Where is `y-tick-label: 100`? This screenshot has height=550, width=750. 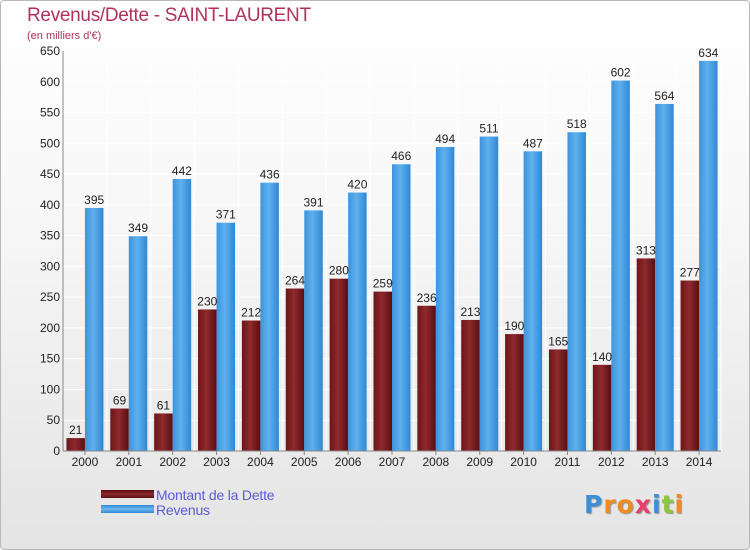
y-tick-label: 100 is located at coordinates (50, 389).